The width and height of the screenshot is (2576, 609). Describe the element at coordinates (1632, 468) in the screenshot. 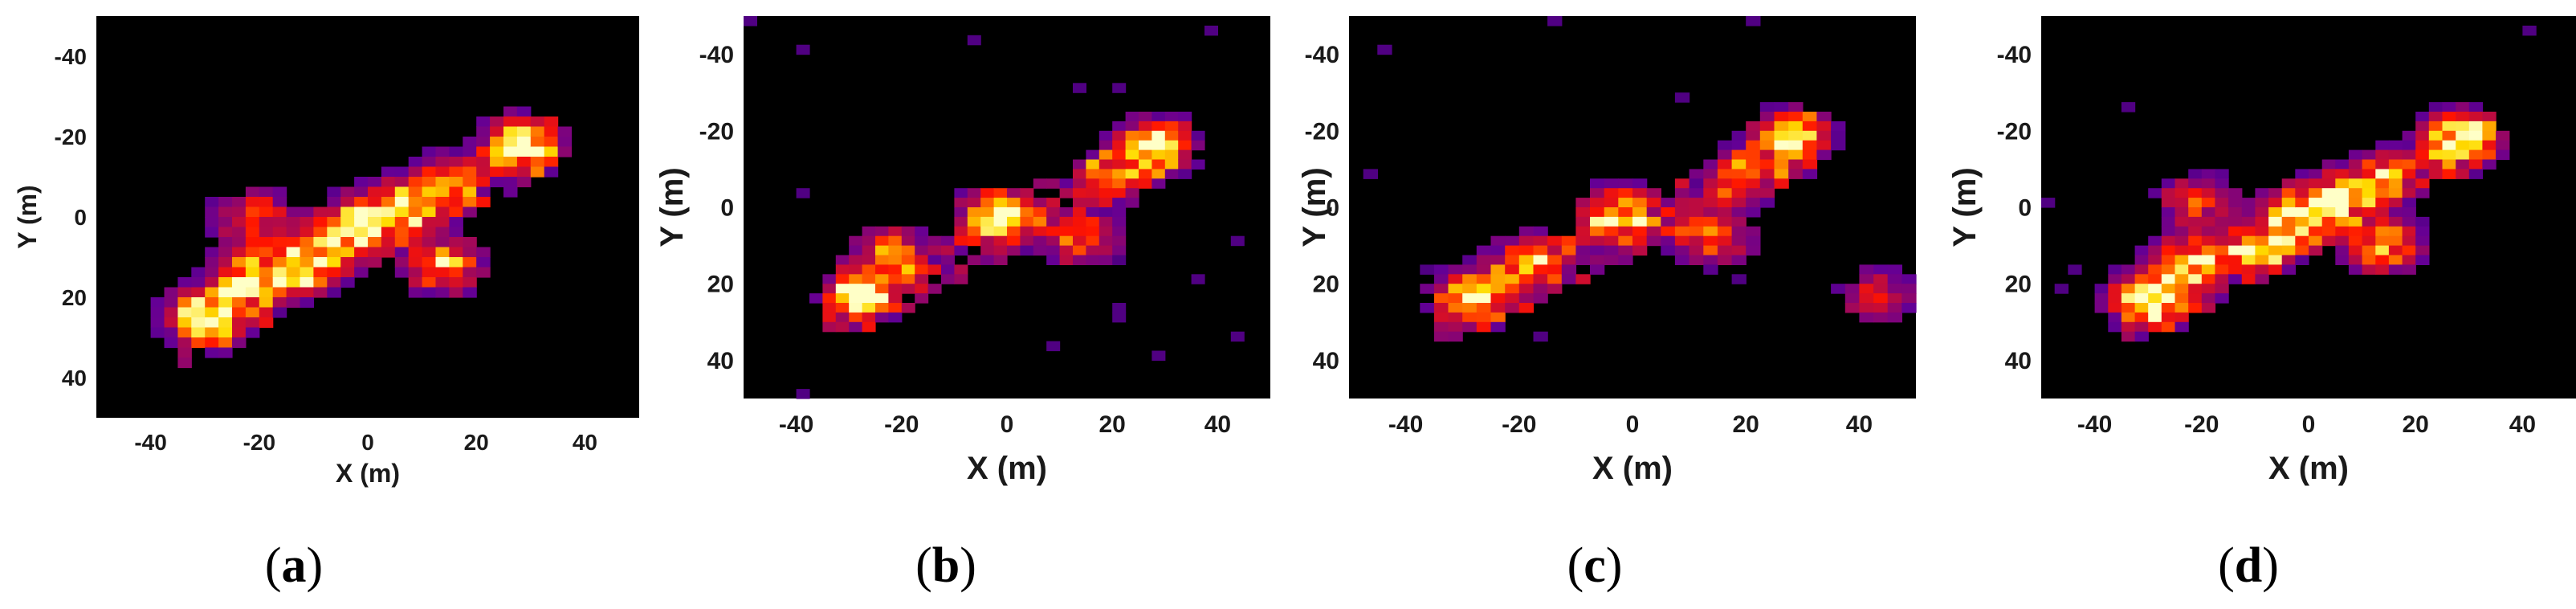

I see `x-axis-label: X (m)` at that location.